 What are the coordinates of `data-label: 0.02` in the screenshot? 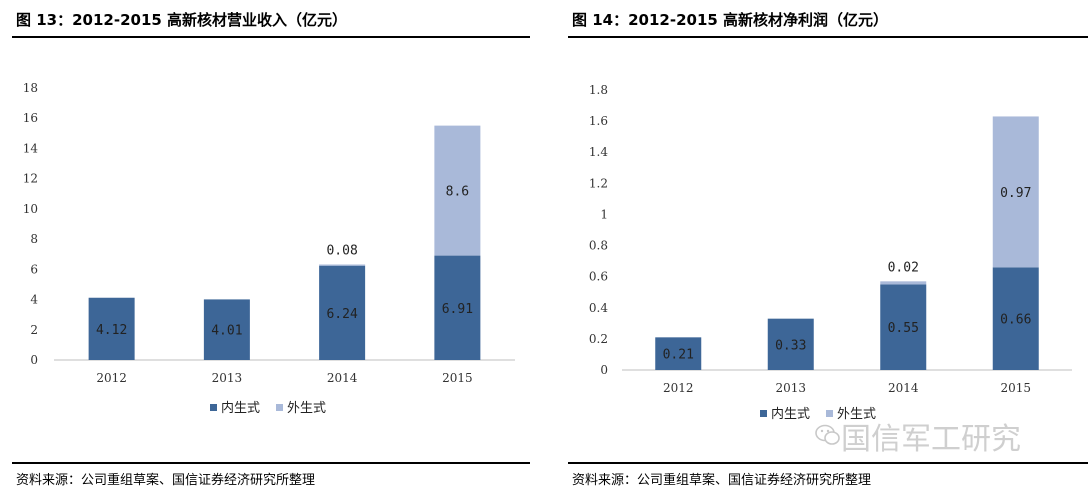 It's located at (903, 267).